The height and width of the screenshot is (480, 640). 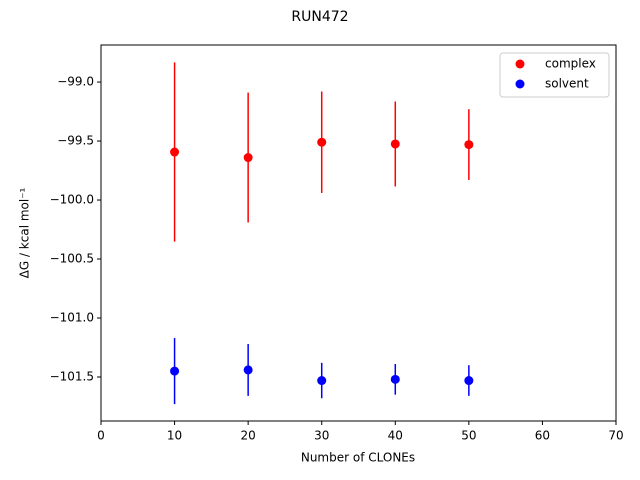 What do you see at coordinates (554, 75) in the screenshot?
I see `legend-box` at bounding box center [554, 75].